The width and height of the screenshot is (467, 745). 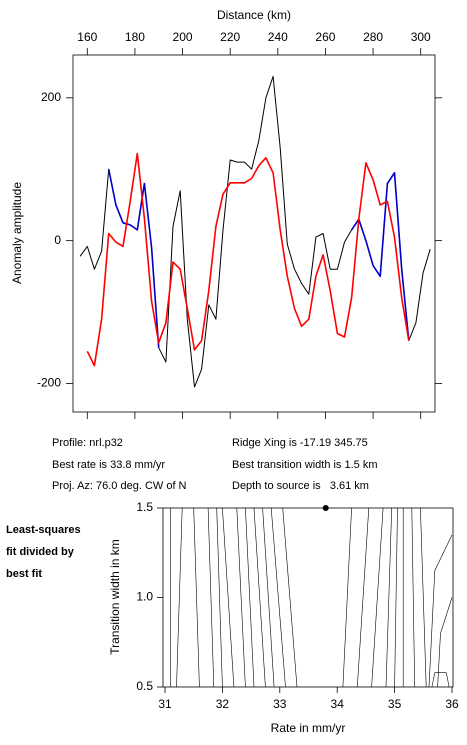 What do you see at coordinates (183, 37) in the screenshot?
I see `x-tick-label: 200` at bounding box center [183, 37].